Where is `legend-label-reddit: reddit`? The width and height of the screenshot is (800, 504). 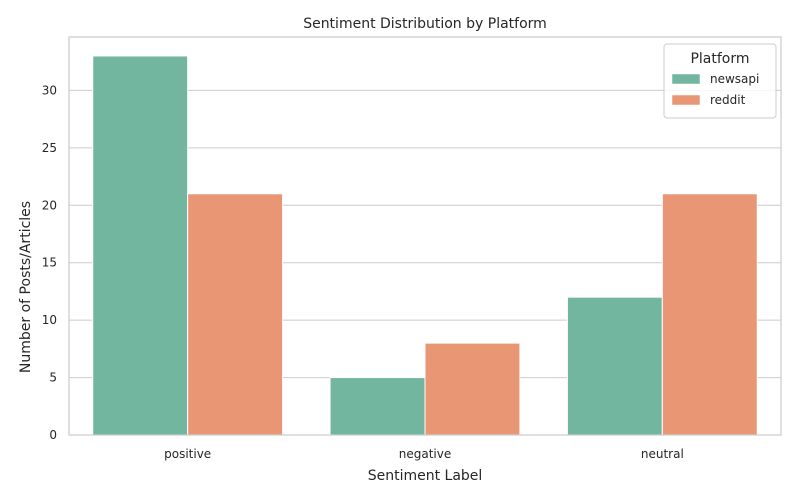
legend-label-reddit: reddit is located at coordinates (728, 100).